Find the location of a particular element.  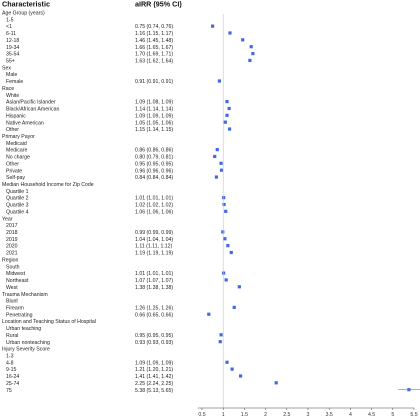

level-label: 16-24 is located at coordinates (12, 377).